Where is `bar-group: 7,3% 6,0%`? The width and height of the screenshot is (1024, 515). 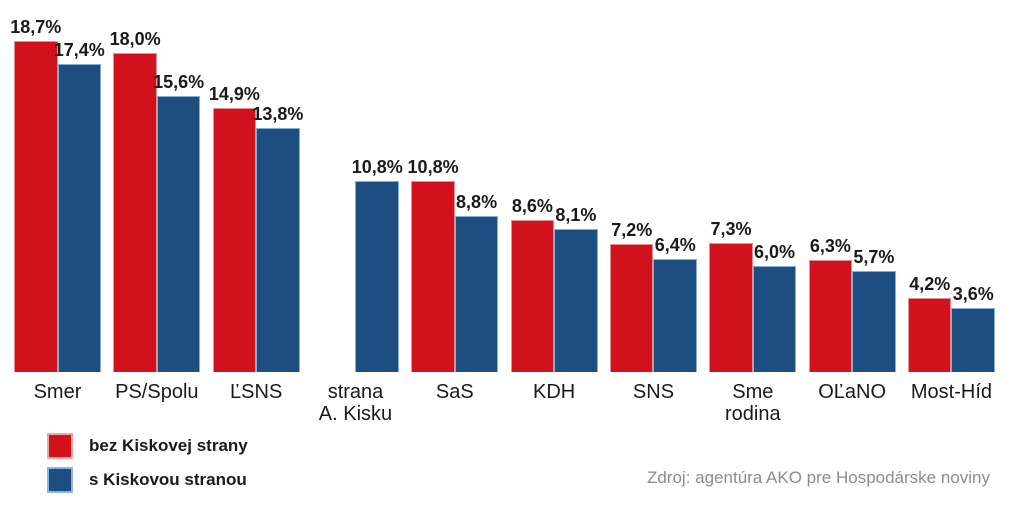
bar-group: 7,3% 6,0% is located at coordinates (753, 186).